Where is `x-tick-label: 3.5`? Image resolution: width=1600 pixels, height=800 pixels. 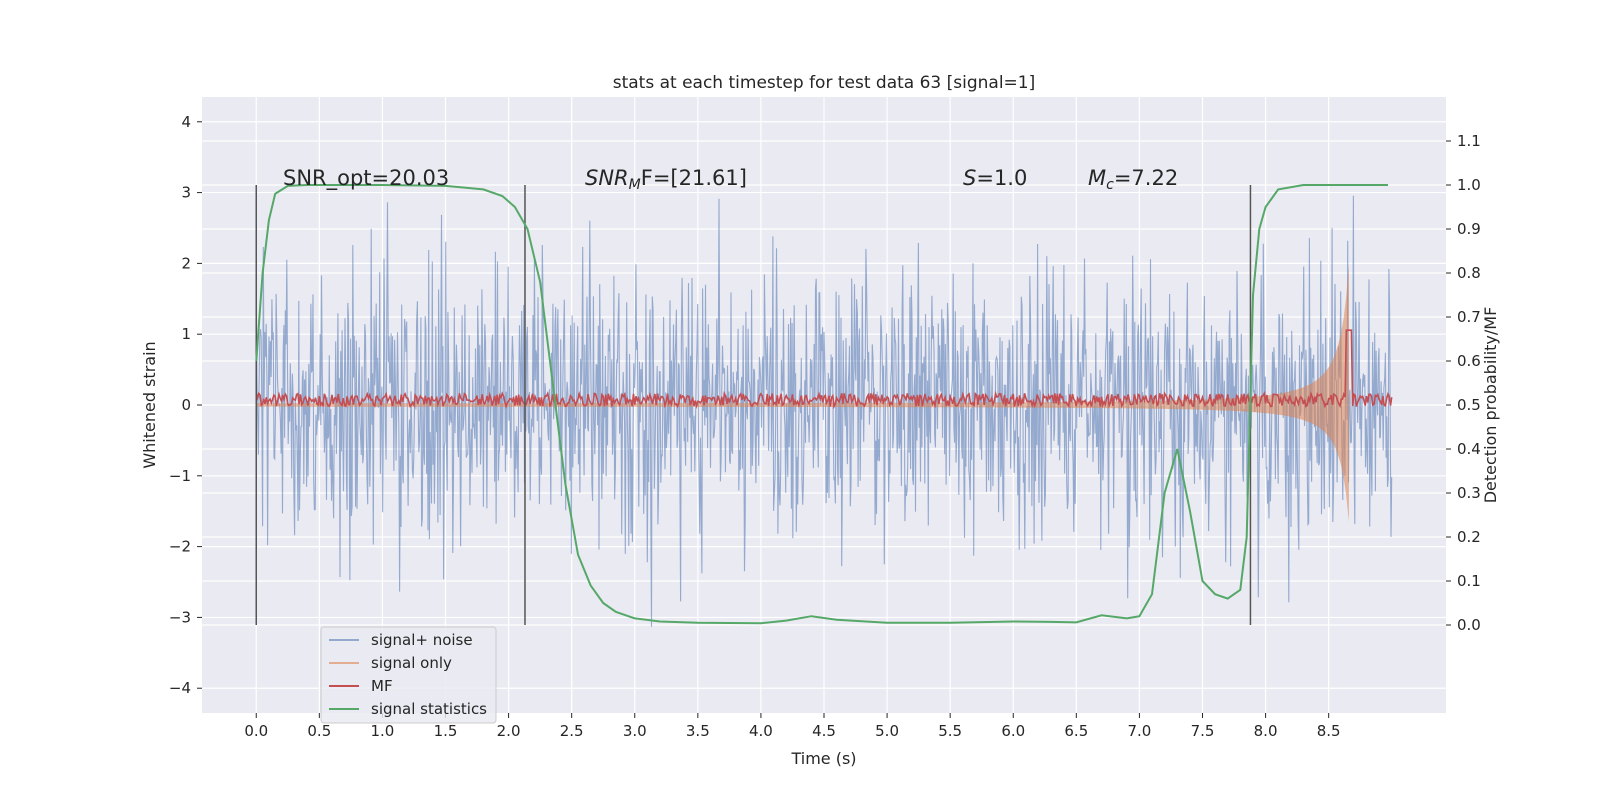
x-tick-label: 3.5 is located at coordinates (698, 731).